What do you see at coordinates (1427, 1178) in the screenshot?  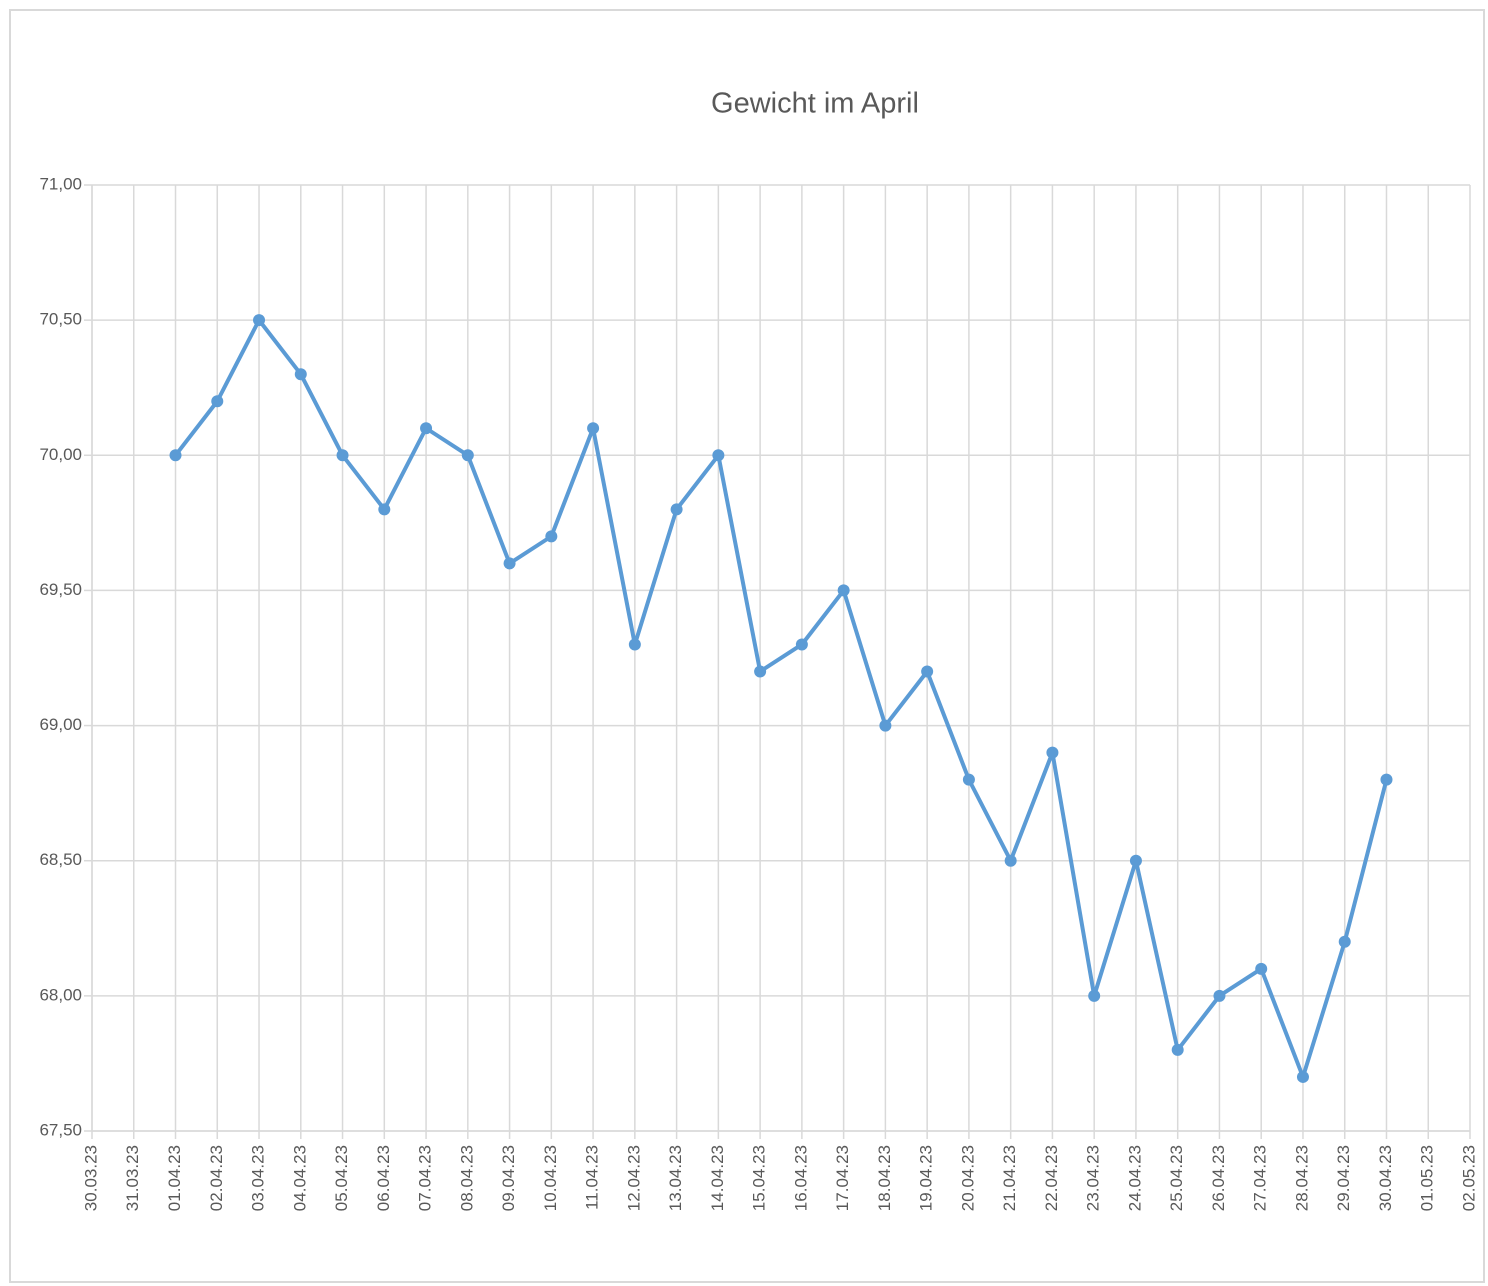 I see `x-tick-label: 01.05.23` at bounding box center [1427, 1178].